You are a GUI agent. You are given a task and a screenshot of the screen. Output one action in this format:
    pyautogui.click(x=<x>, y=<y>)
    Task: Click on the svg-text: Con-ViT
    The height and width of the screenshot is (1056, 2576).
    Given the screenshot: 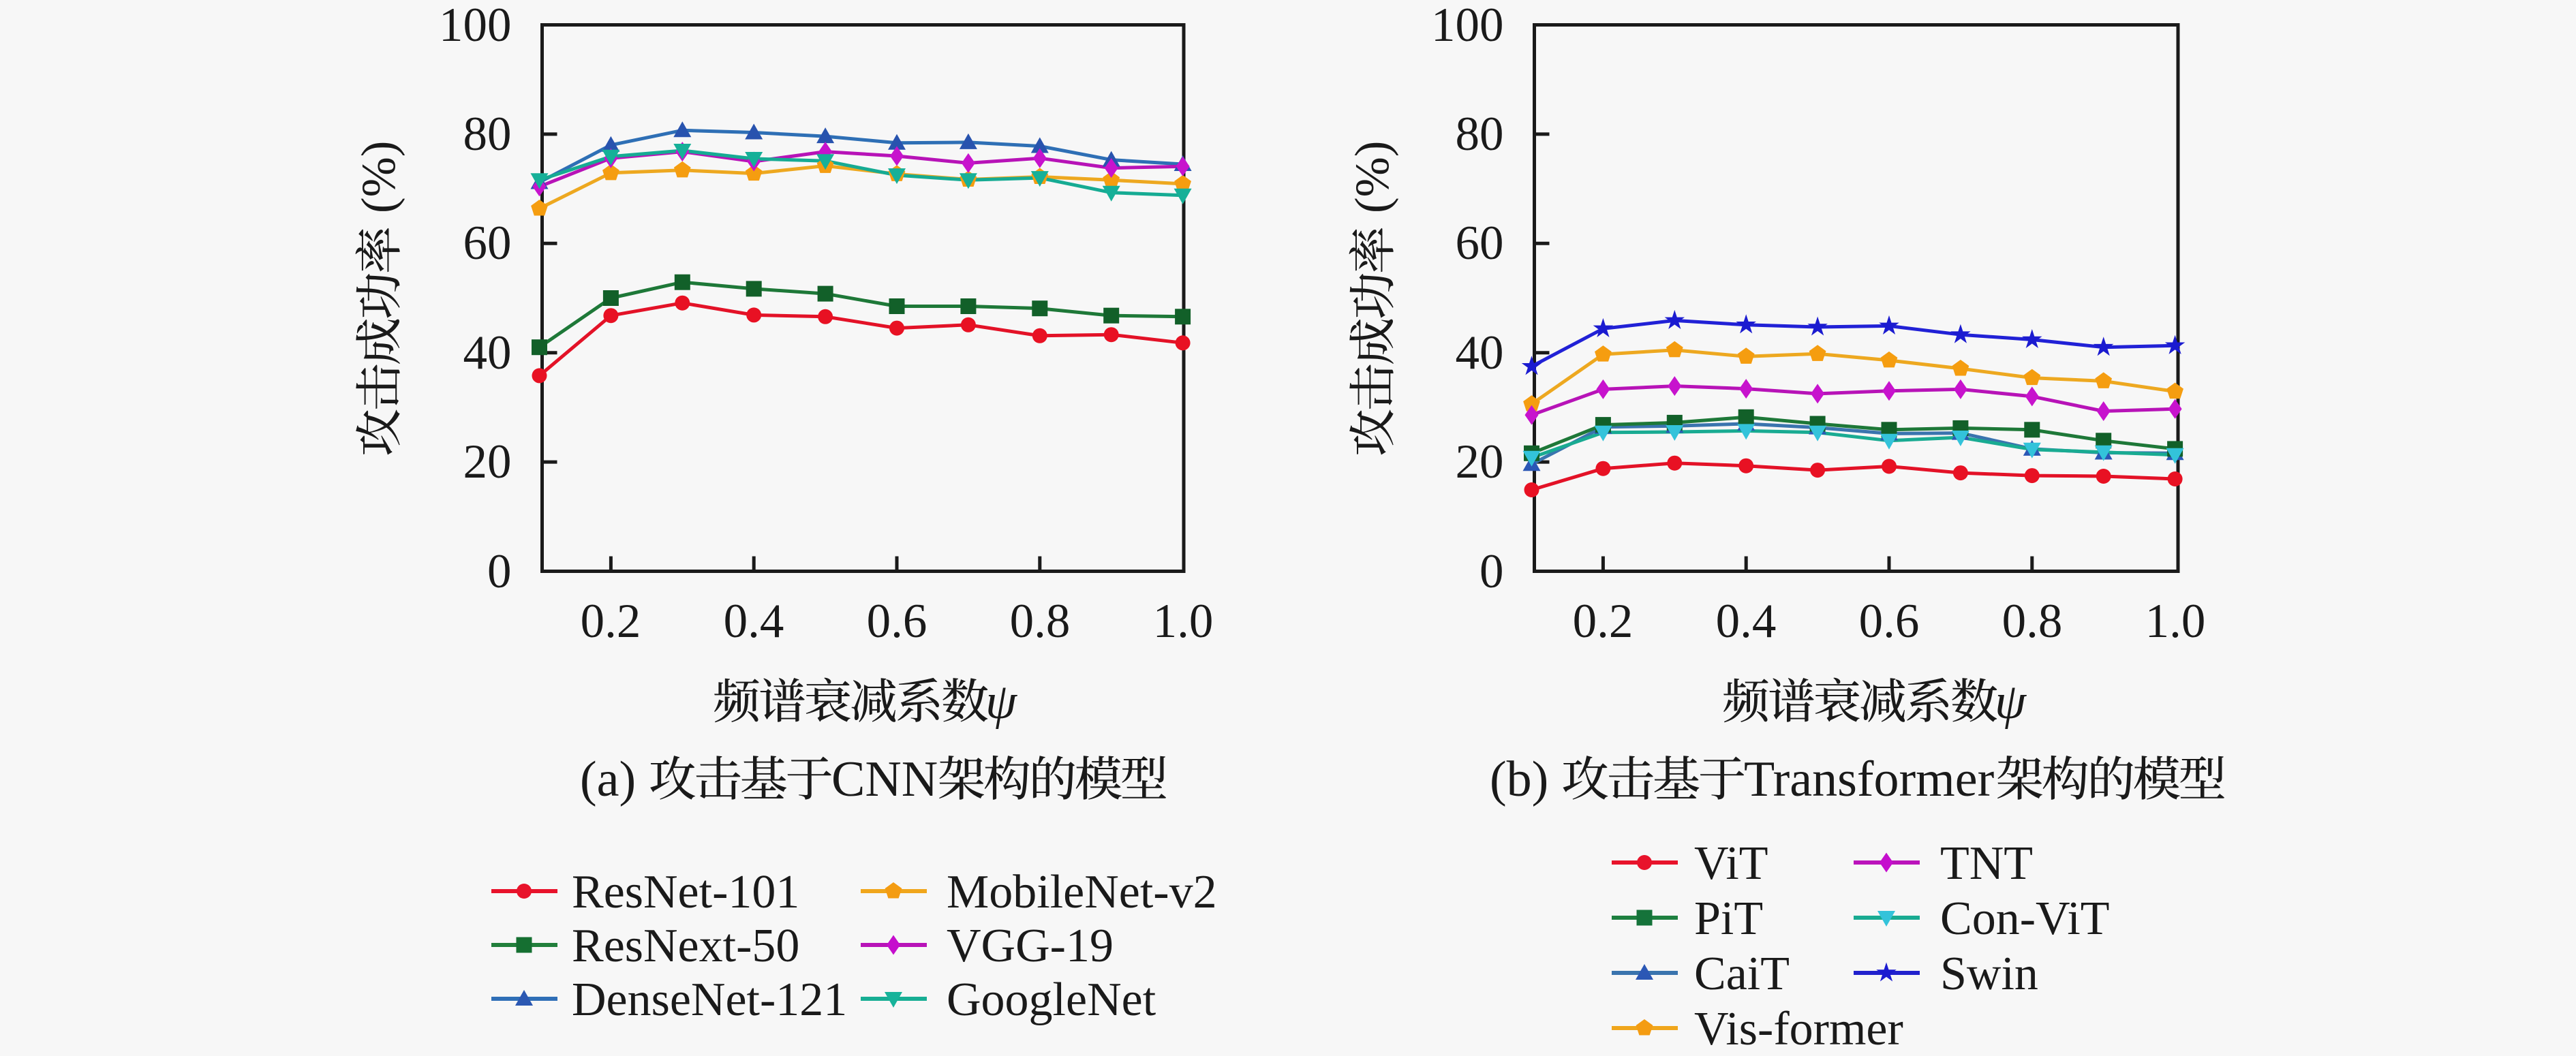 What is the action you would take?
    pyautogui.click(x=2025, y=918)
    